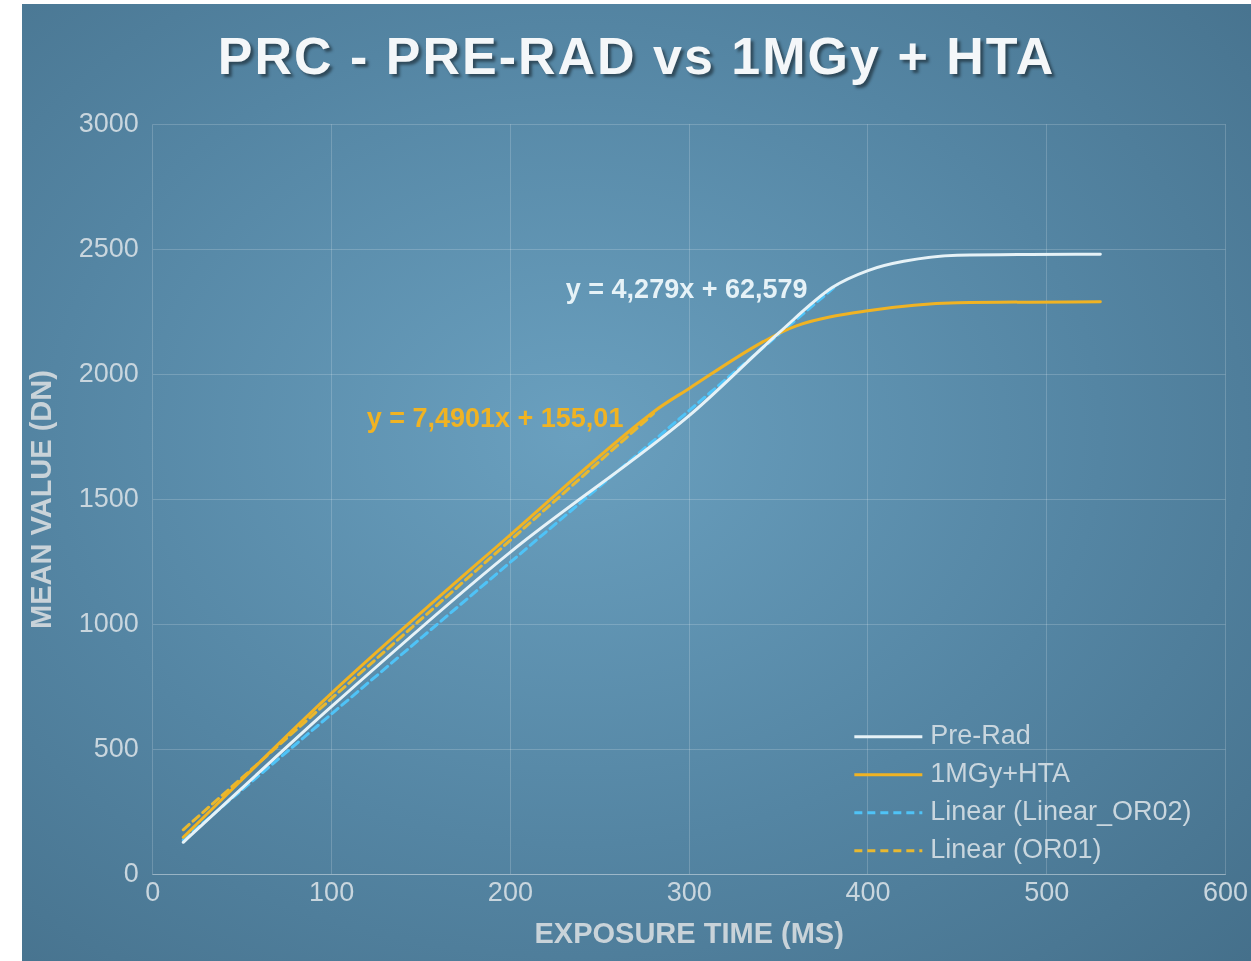 This screenshot has width=1251, height=961. I want to click on x-tick-label: 500, so click(1047, 892).